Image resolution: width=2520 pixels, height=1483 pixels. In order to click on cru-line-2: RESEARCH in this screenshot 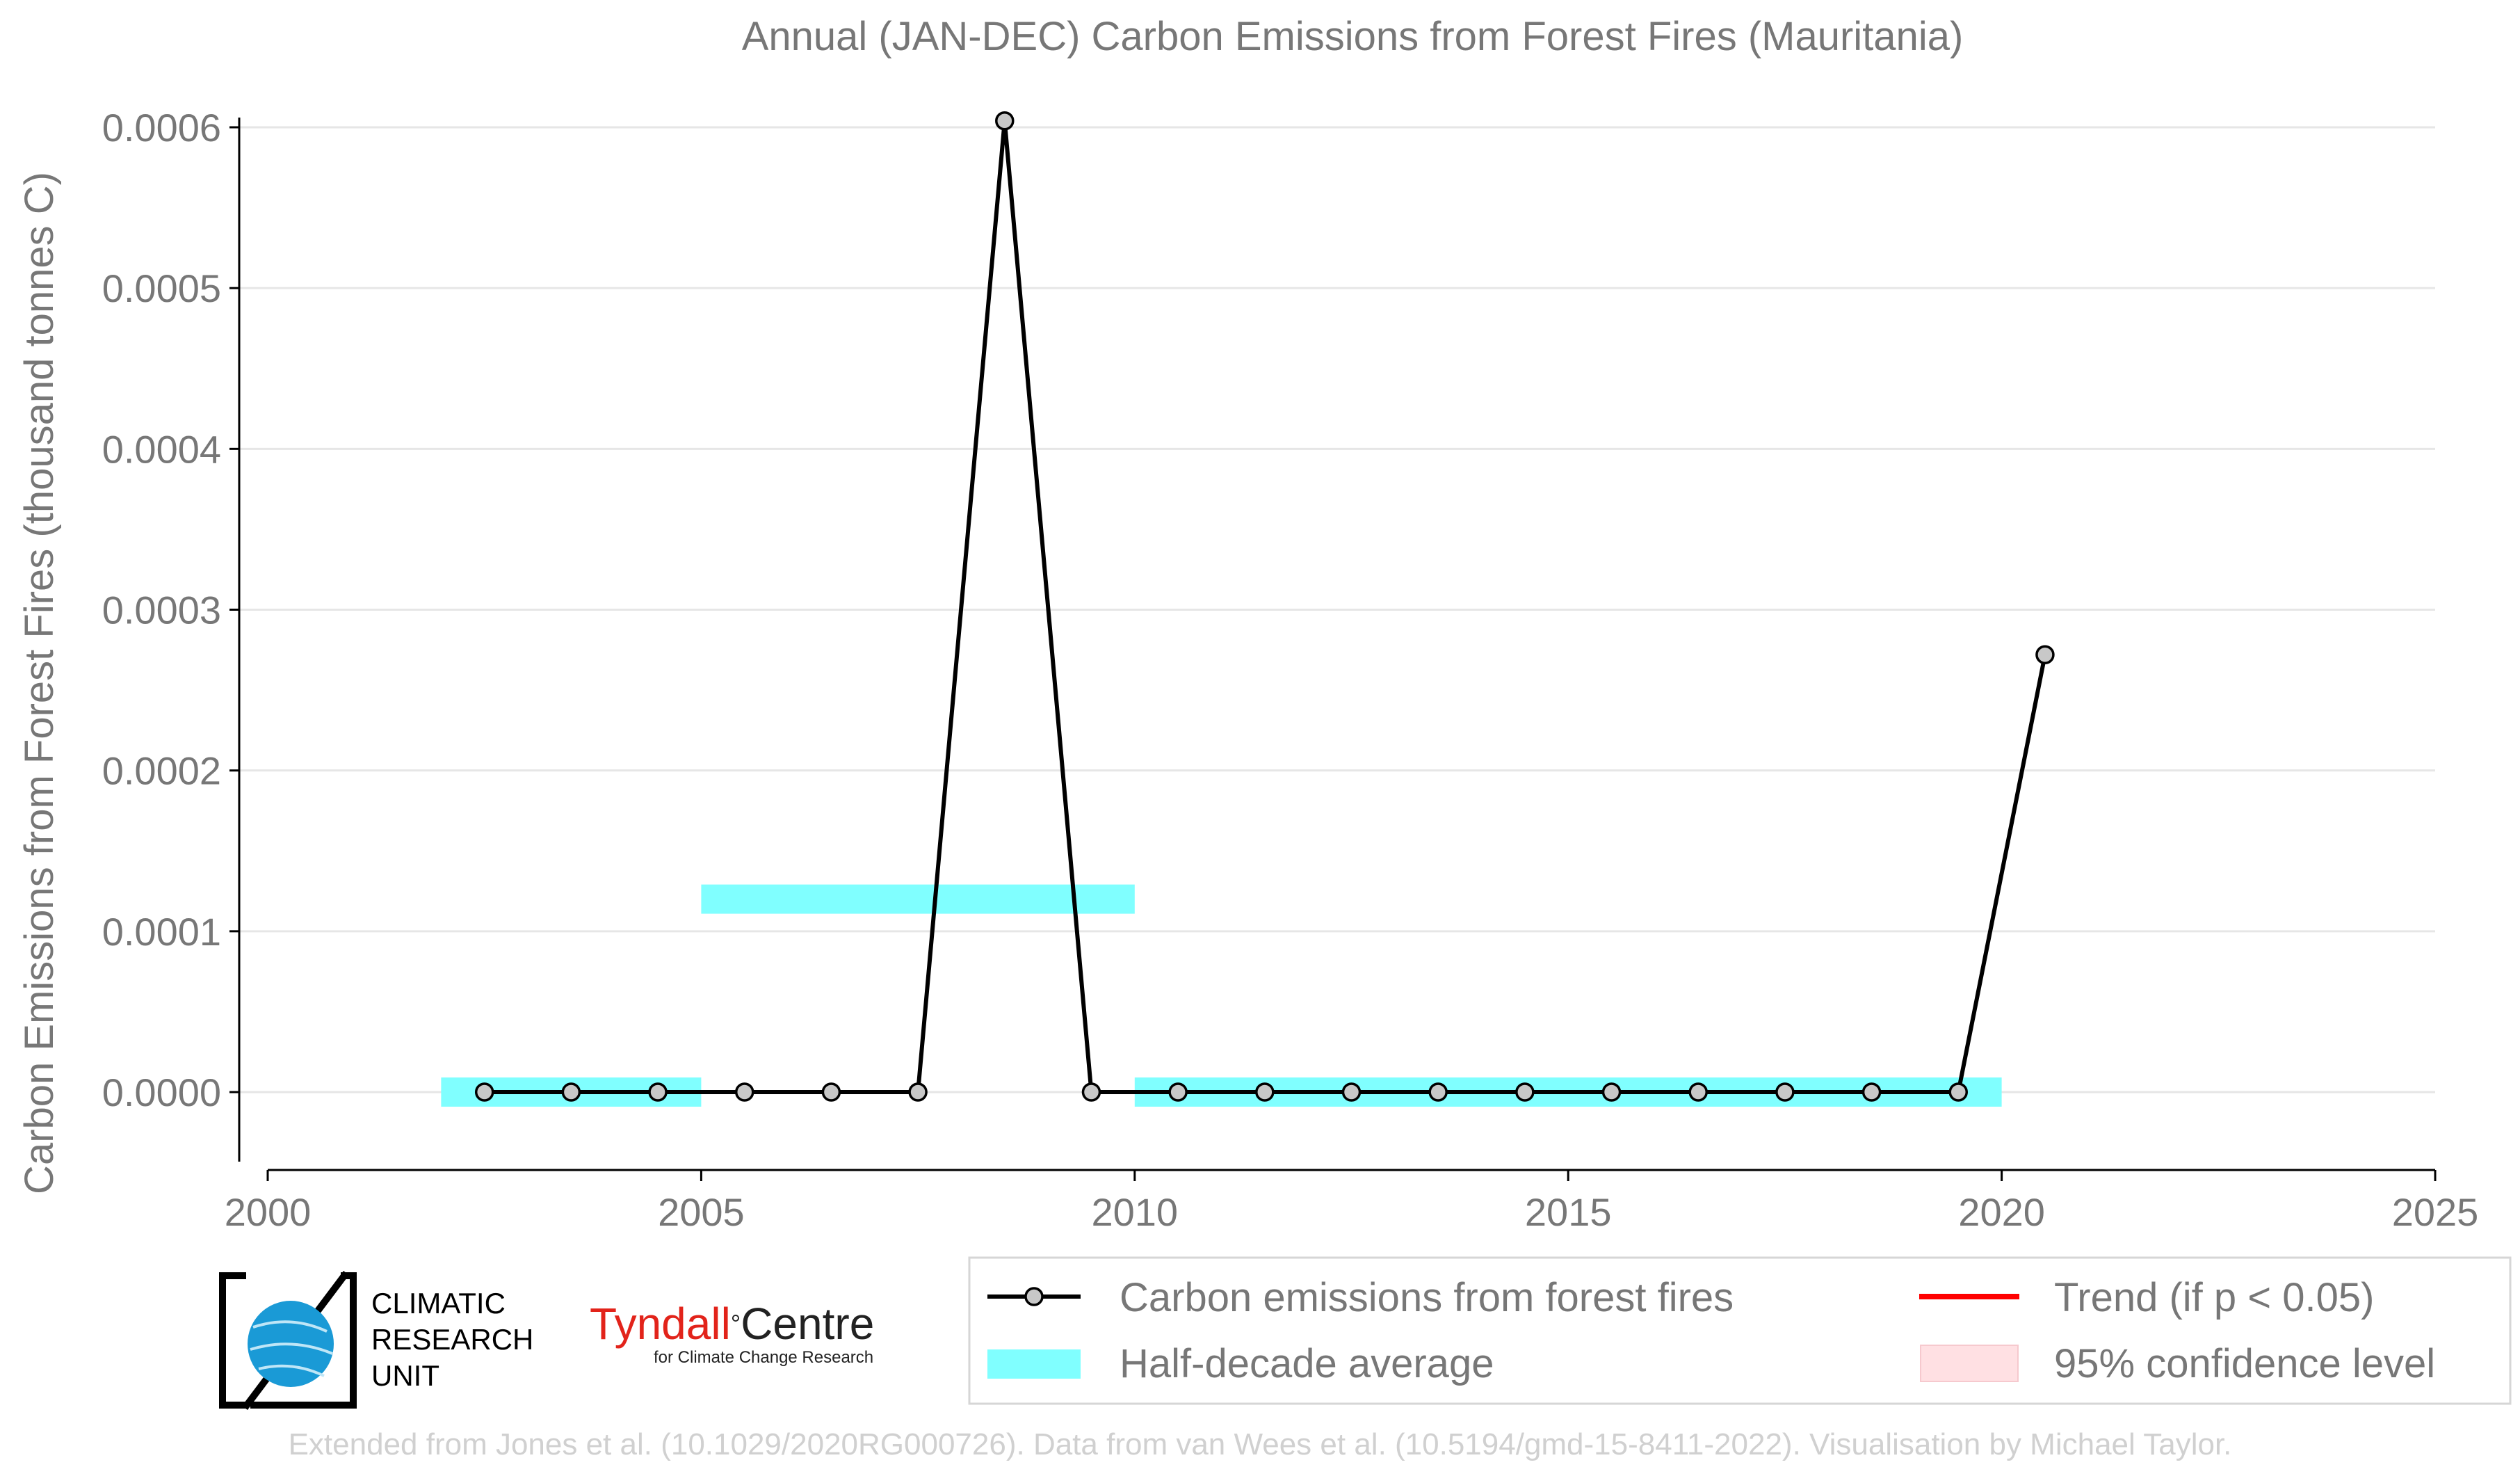, I will do `click(452, 1339)`.